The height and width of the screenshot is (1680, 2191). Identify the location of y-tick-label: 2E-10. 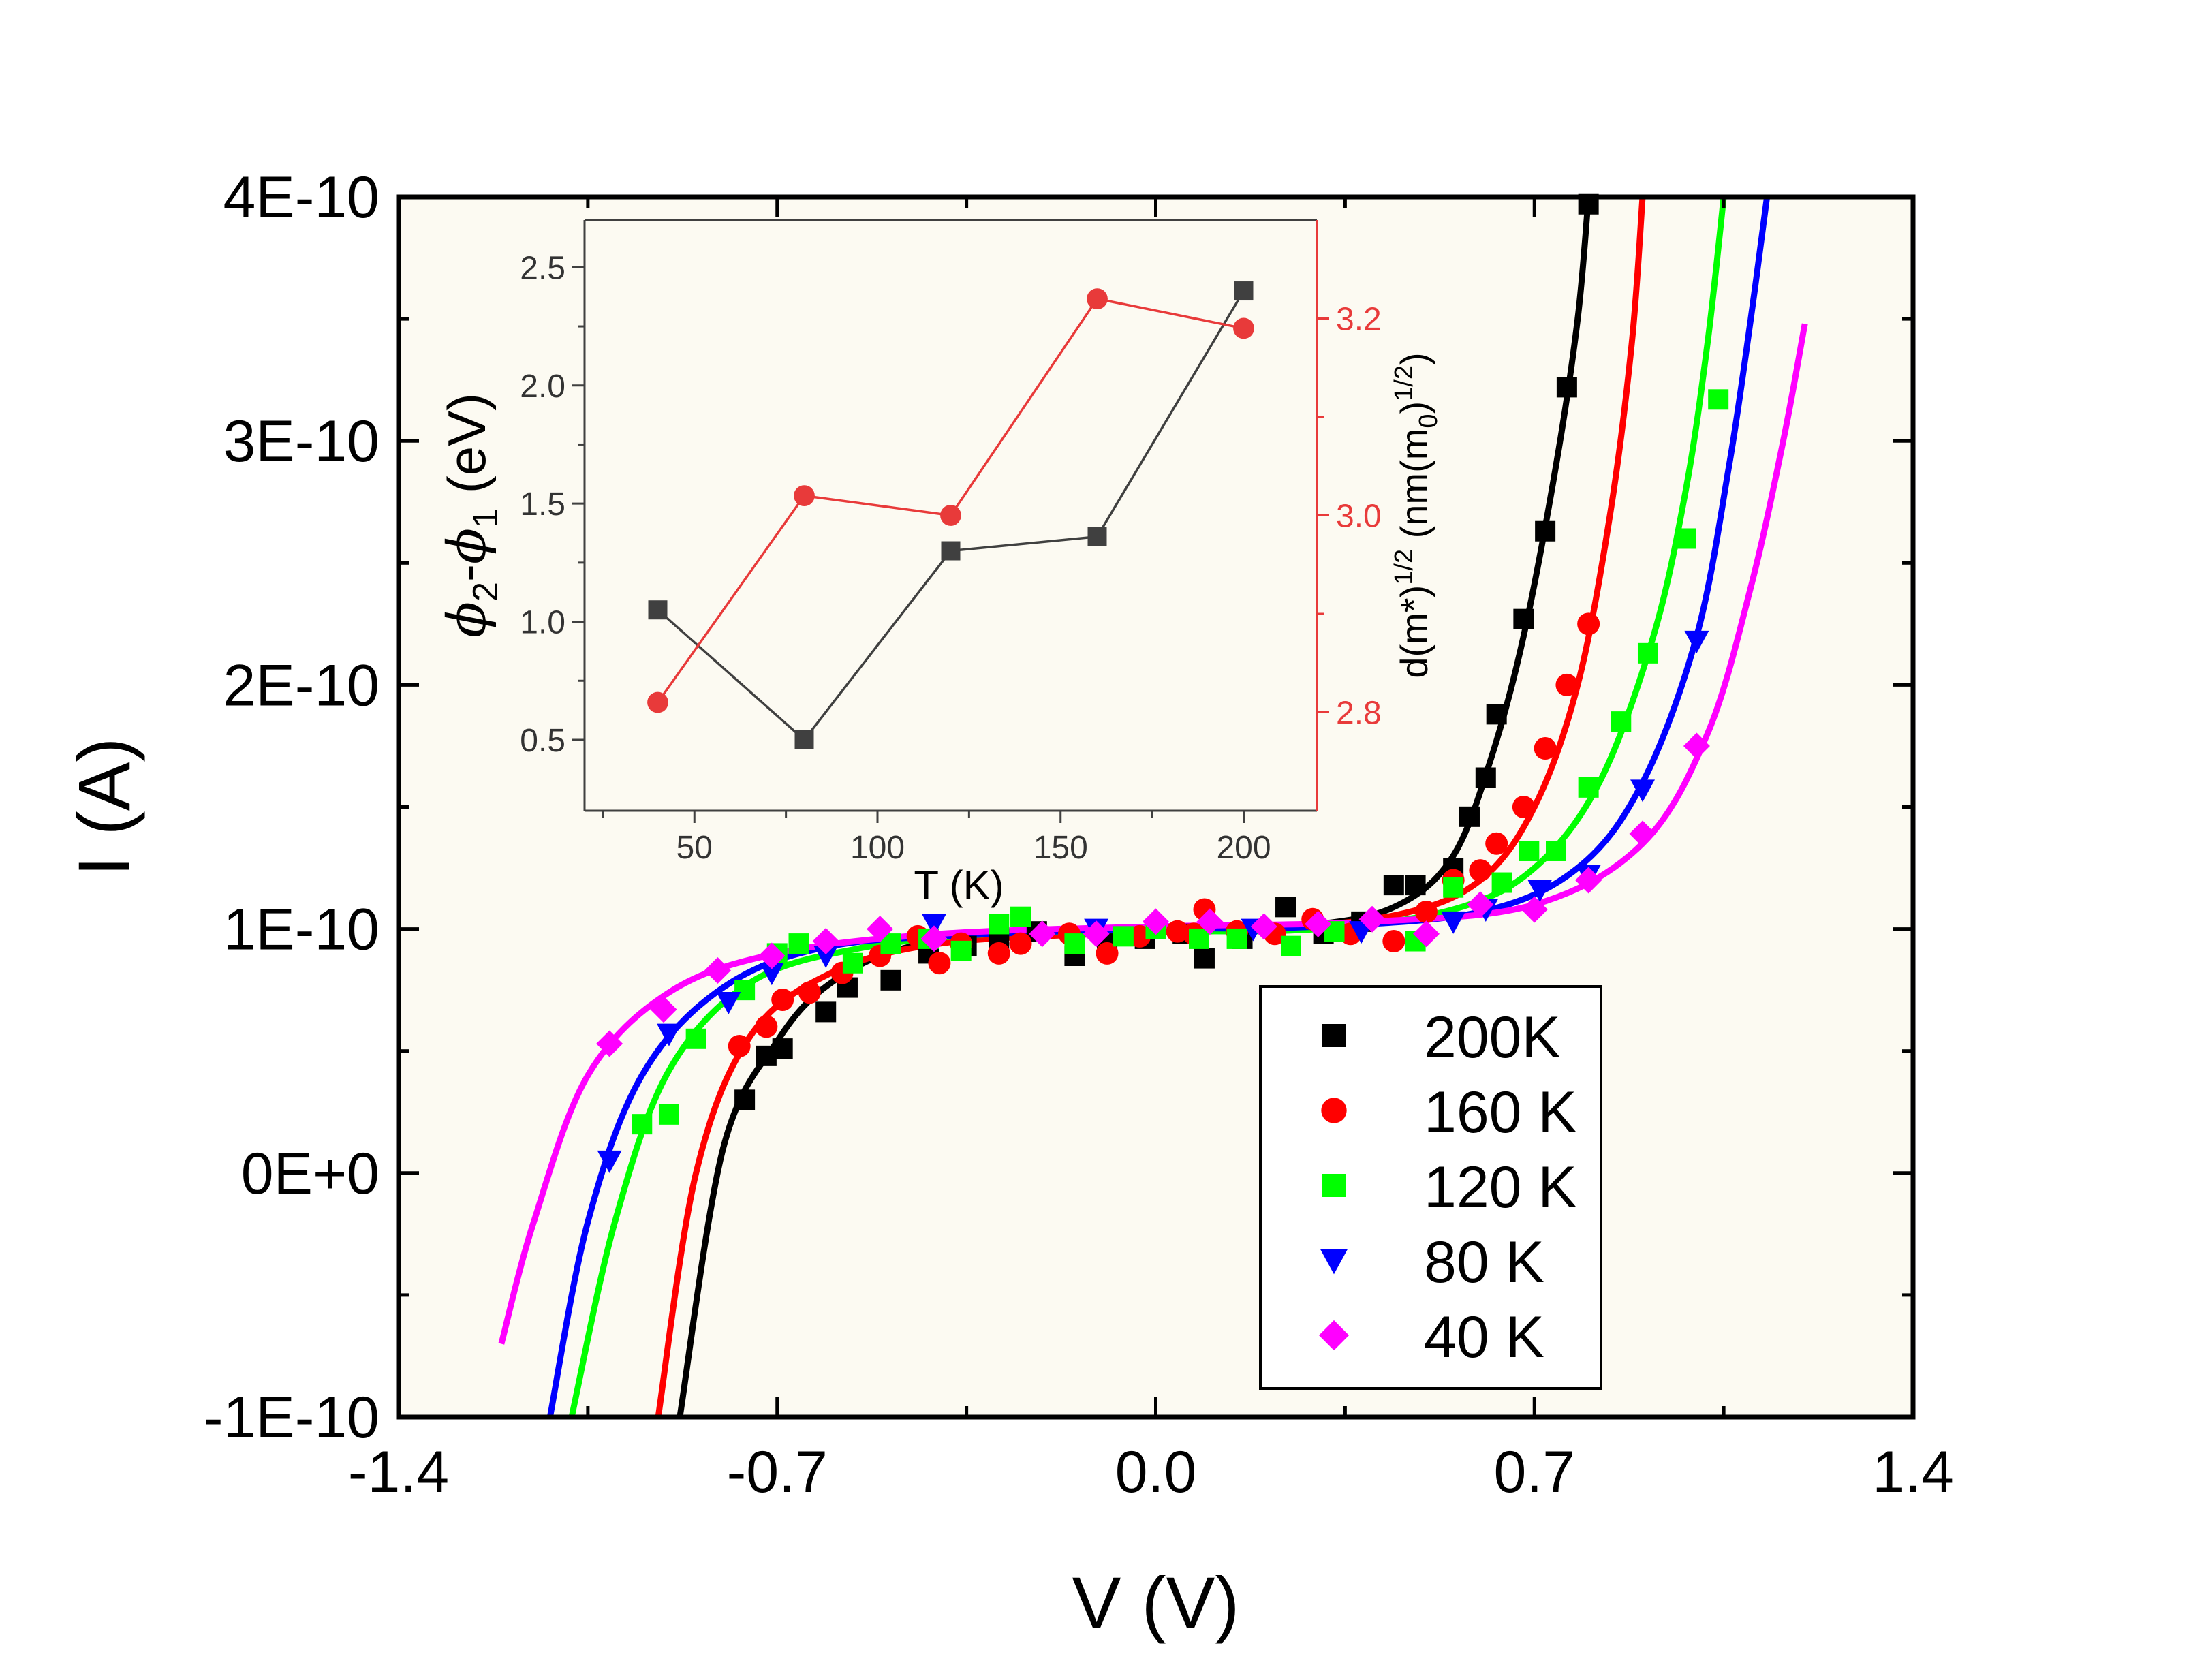
(301, 685).